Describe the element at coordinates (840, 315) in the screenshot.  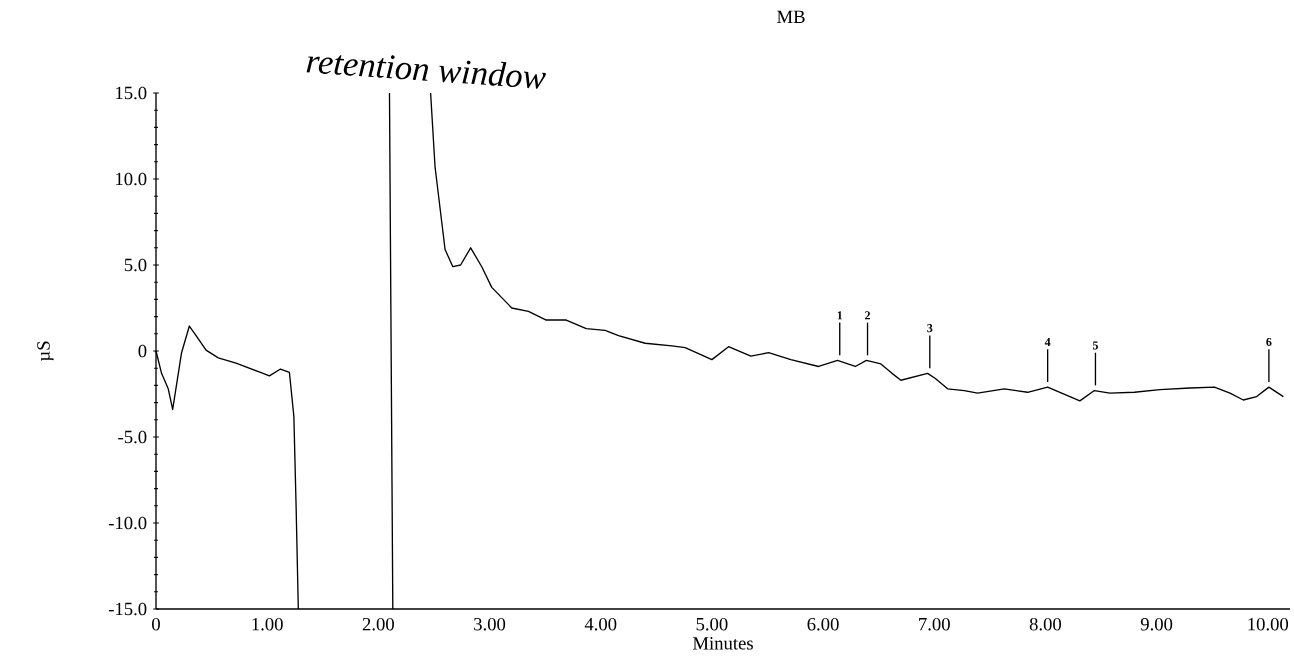
I see `annotation: 1` at that location.